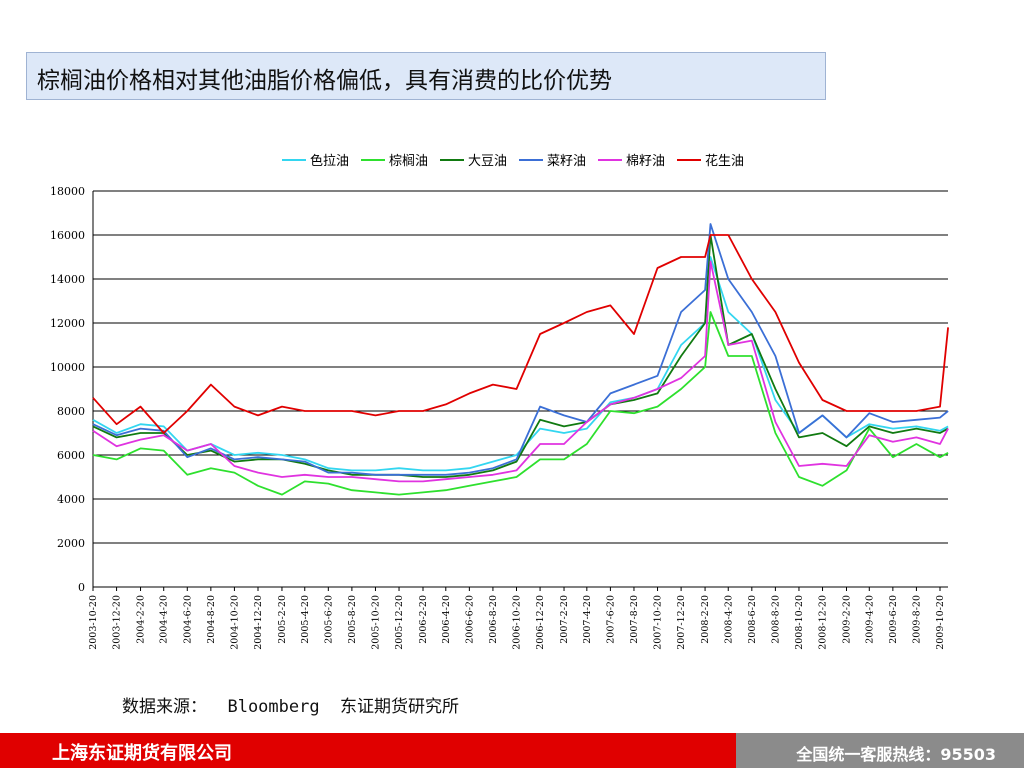  I want to click on x-tick-label: 2009-10-20, so click(940, 622).